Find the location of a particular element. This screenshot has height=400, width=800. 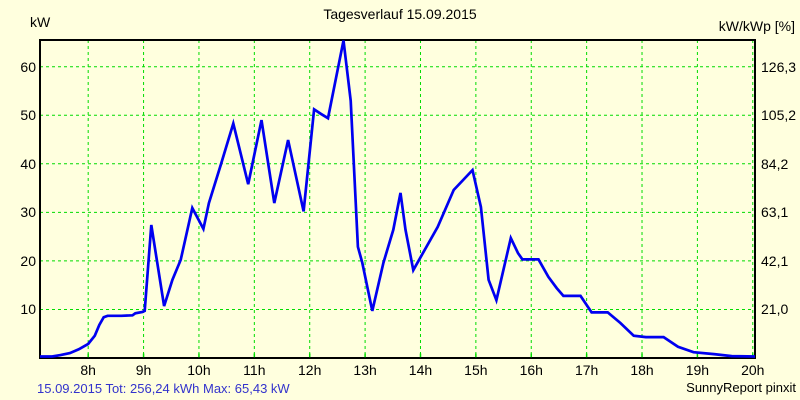

x-tick-label: 16h is located at coordinates (531, 370).